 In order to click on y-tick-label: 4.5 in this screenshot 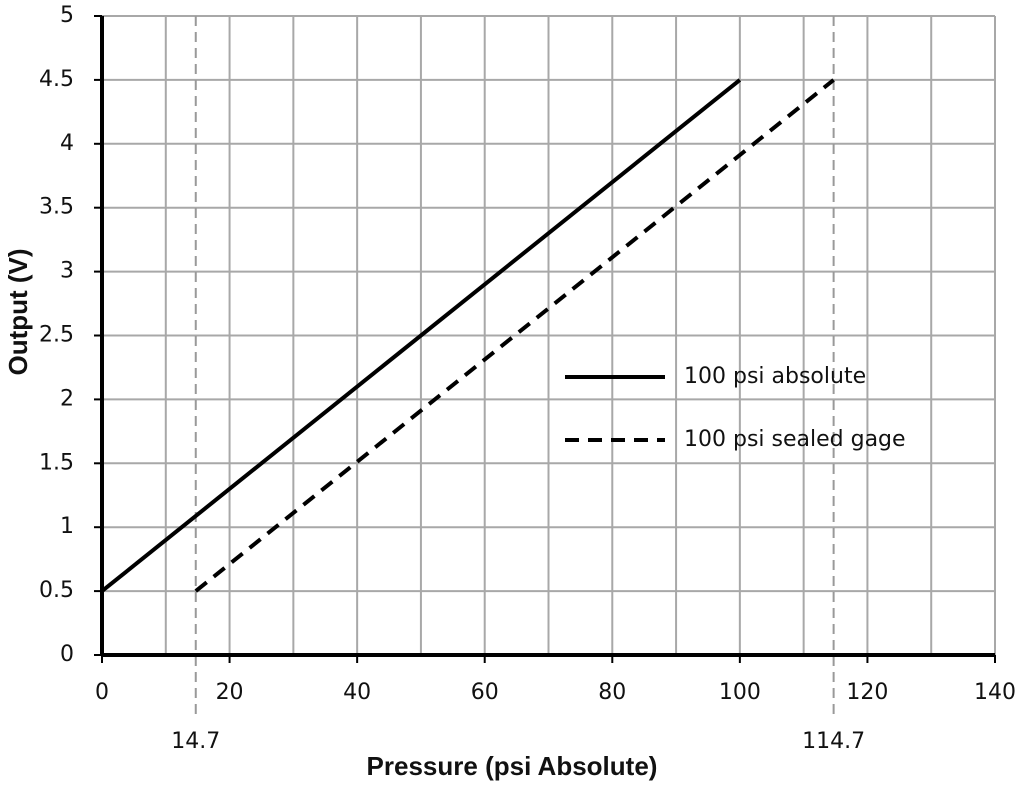, I will do `click(56, 79)`.